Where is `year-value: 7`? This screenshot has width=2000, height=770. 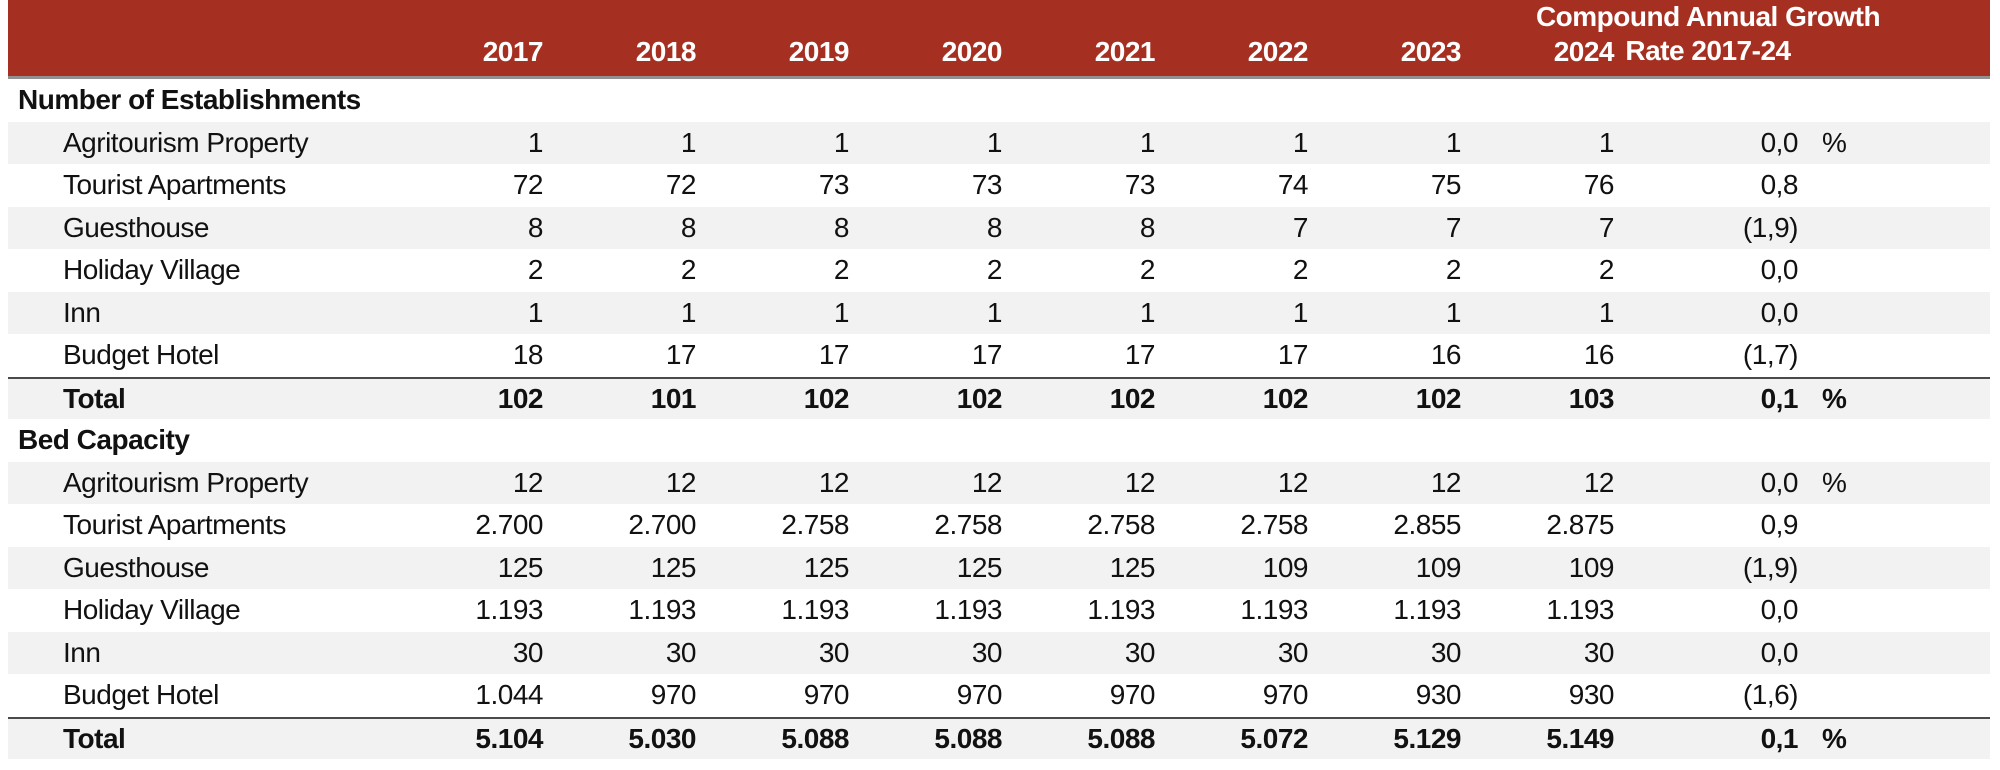
year-value: 7 is located at coordinates (1300, 227).